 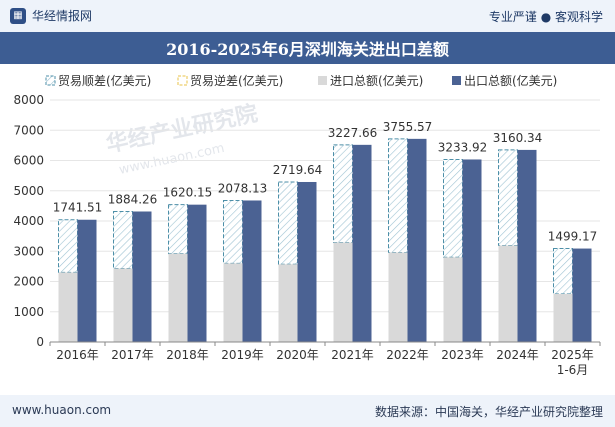 I want to click on tagline: 专业严谨 ● 客观科学, so click(x=545, y=17).